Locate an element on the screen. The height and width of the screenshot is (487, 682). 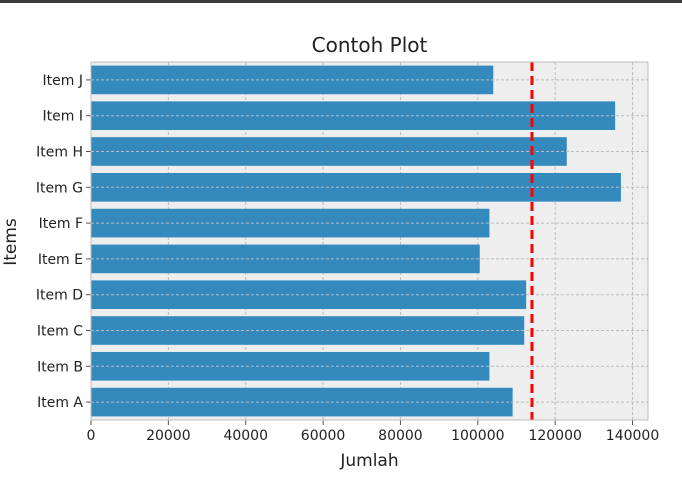
y-tick-label: Item B is located at coordinates (60, 367).